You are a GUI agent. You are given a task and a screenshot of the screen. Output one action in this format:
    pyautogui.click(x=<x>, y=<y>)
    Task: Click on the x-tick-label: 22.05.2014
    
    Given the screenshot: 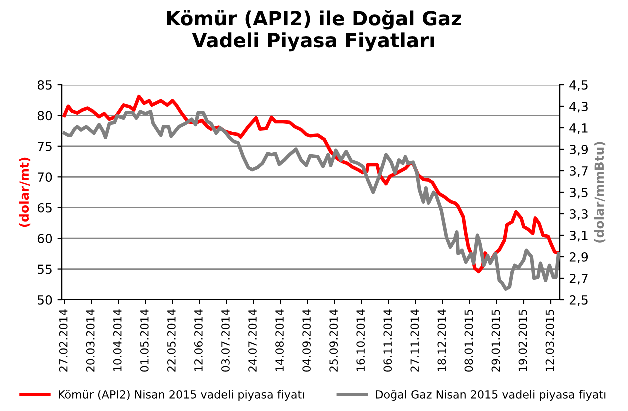 What is the action you would take?
    pyautogui.click(x=171, y=341)
    